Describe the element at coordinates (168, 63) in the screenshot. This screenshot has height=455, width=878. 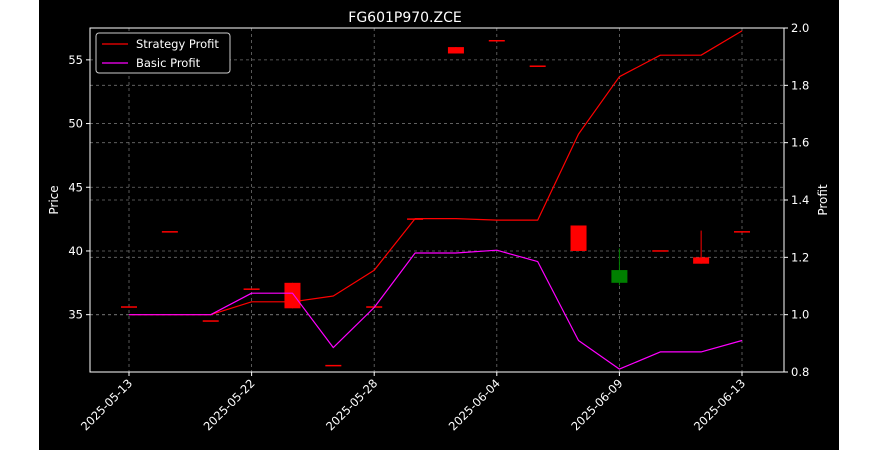
I see `legend-label-basic: Basic Profit` at that location.